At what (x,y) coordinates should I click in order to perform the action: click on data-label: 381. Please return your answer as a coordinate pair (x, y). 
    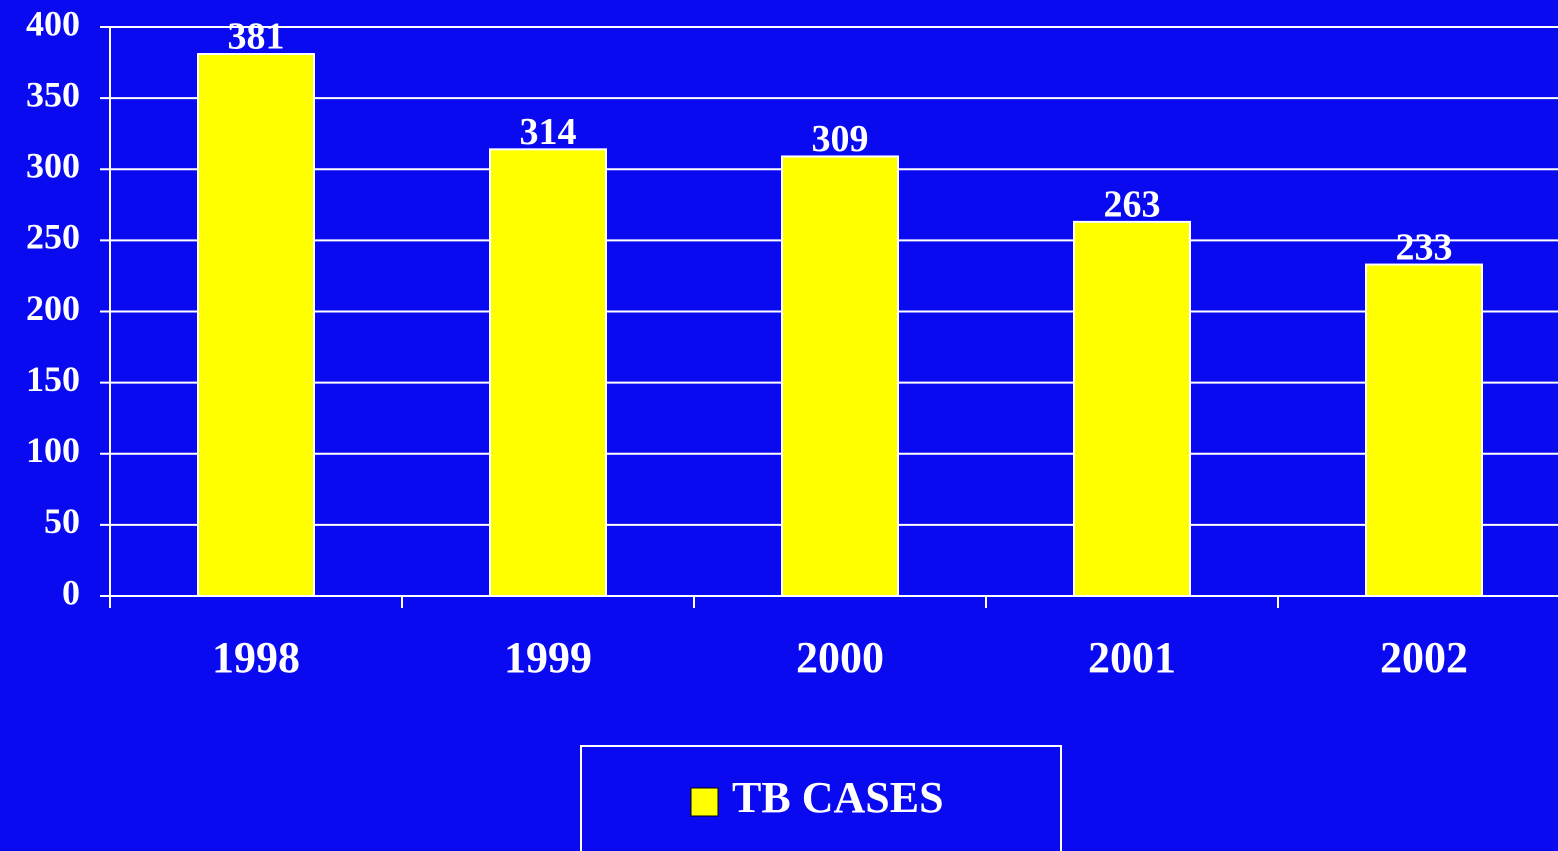
    Looking at the image, I should click on (256, 37).